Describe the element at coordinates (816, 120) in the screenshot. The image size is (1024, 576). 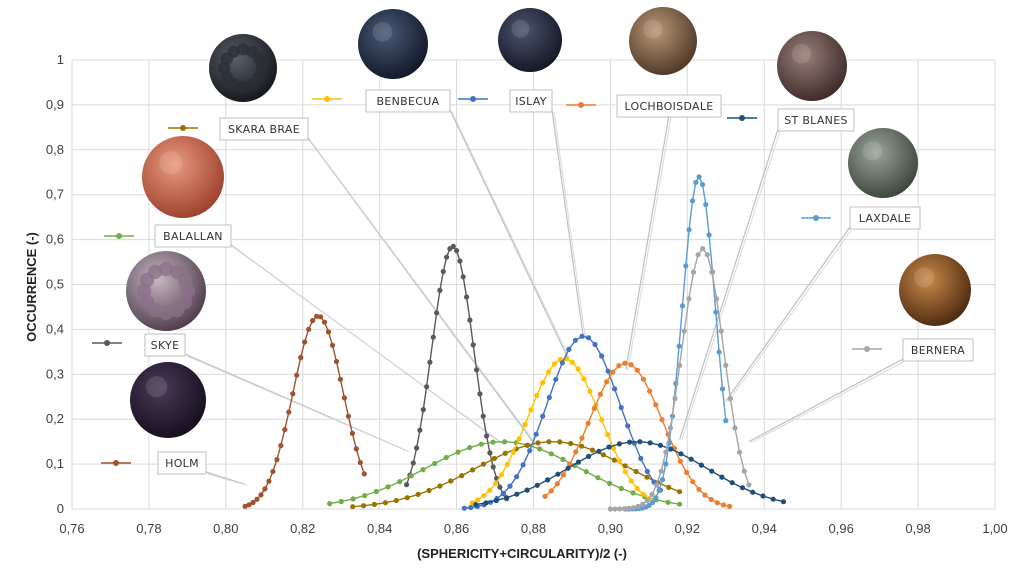
I see `series-name: ST BLANES` at that location.